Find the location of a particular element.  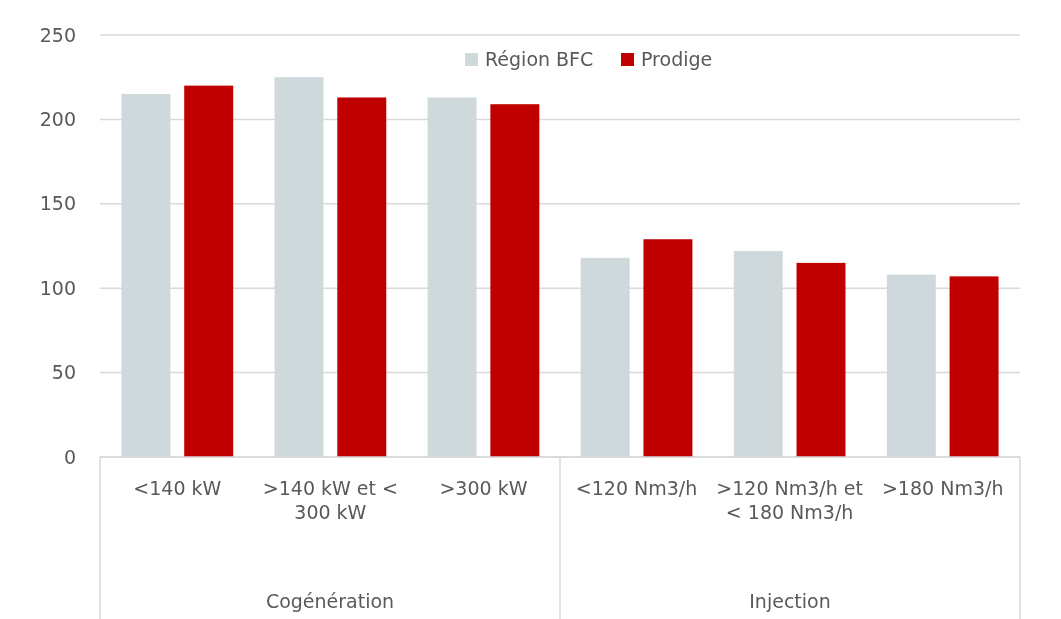

y-tick-label: 100 is located at coordinates (57, 287).